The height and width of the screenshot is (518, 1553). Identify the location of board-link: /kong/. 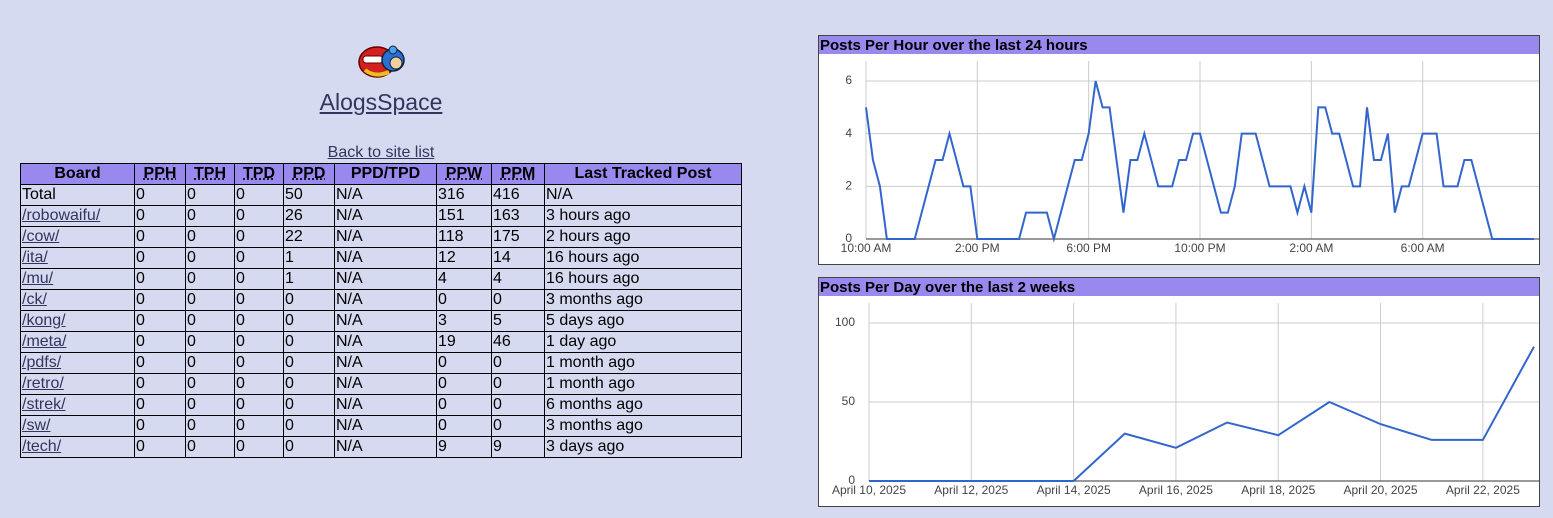
(44, 320).